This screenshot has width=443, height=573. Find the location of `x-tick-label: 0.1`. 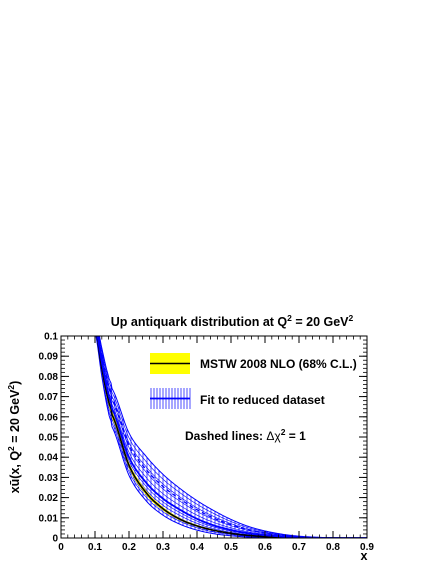

x-tick-label: 0.1 is located at coordinates (95, 547).